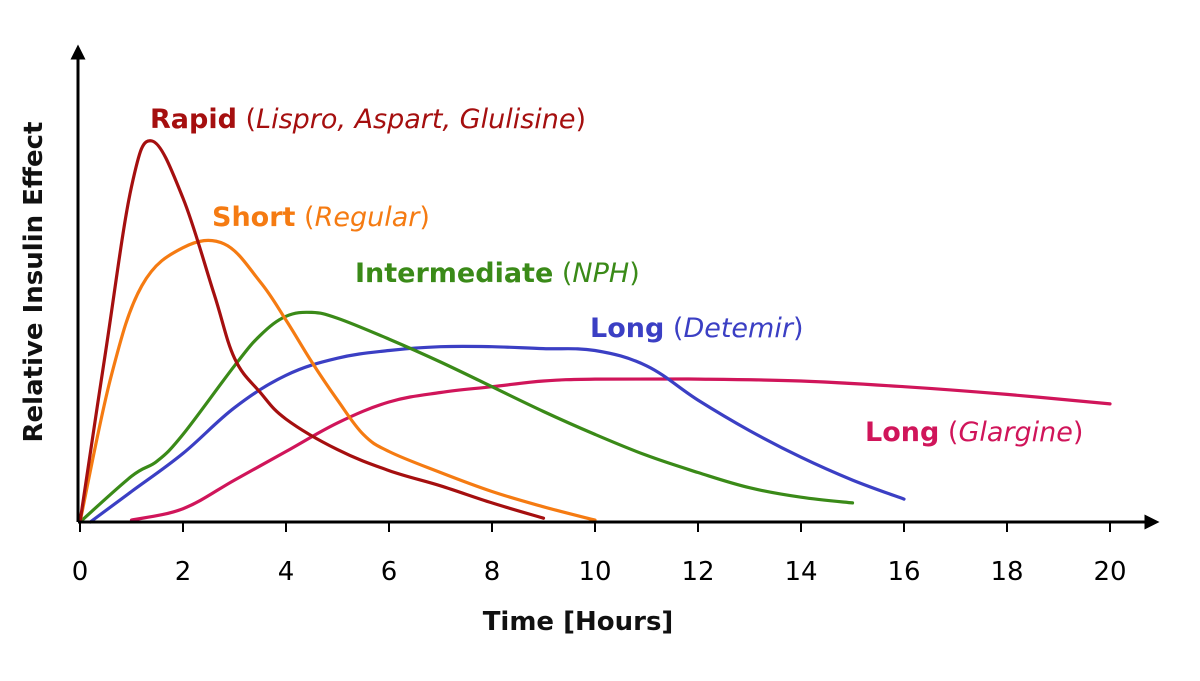 This screenshot has width=1200, height=681. I want to click on x-tick-labels: 0 2 4 6 8 10 12 14 16 18 20, so click(599, 572).